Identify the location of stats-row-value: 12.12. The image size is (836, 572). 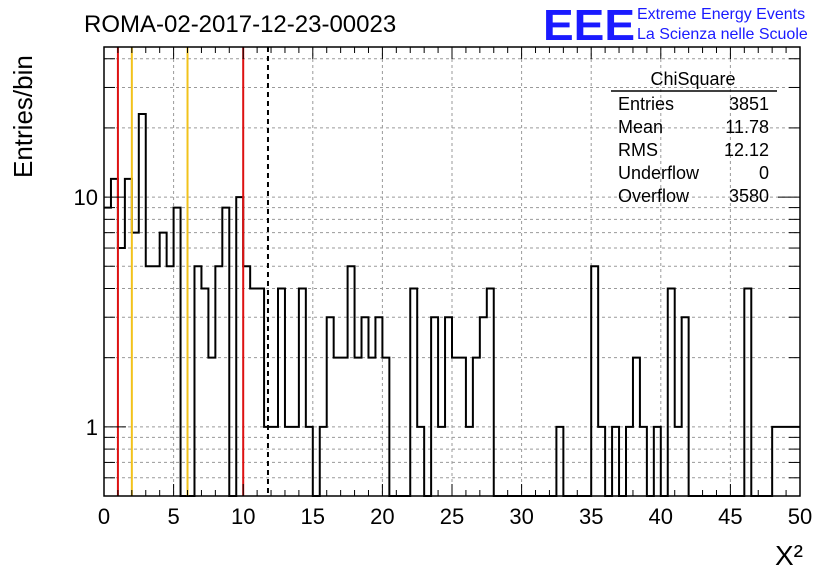
(746, 150).